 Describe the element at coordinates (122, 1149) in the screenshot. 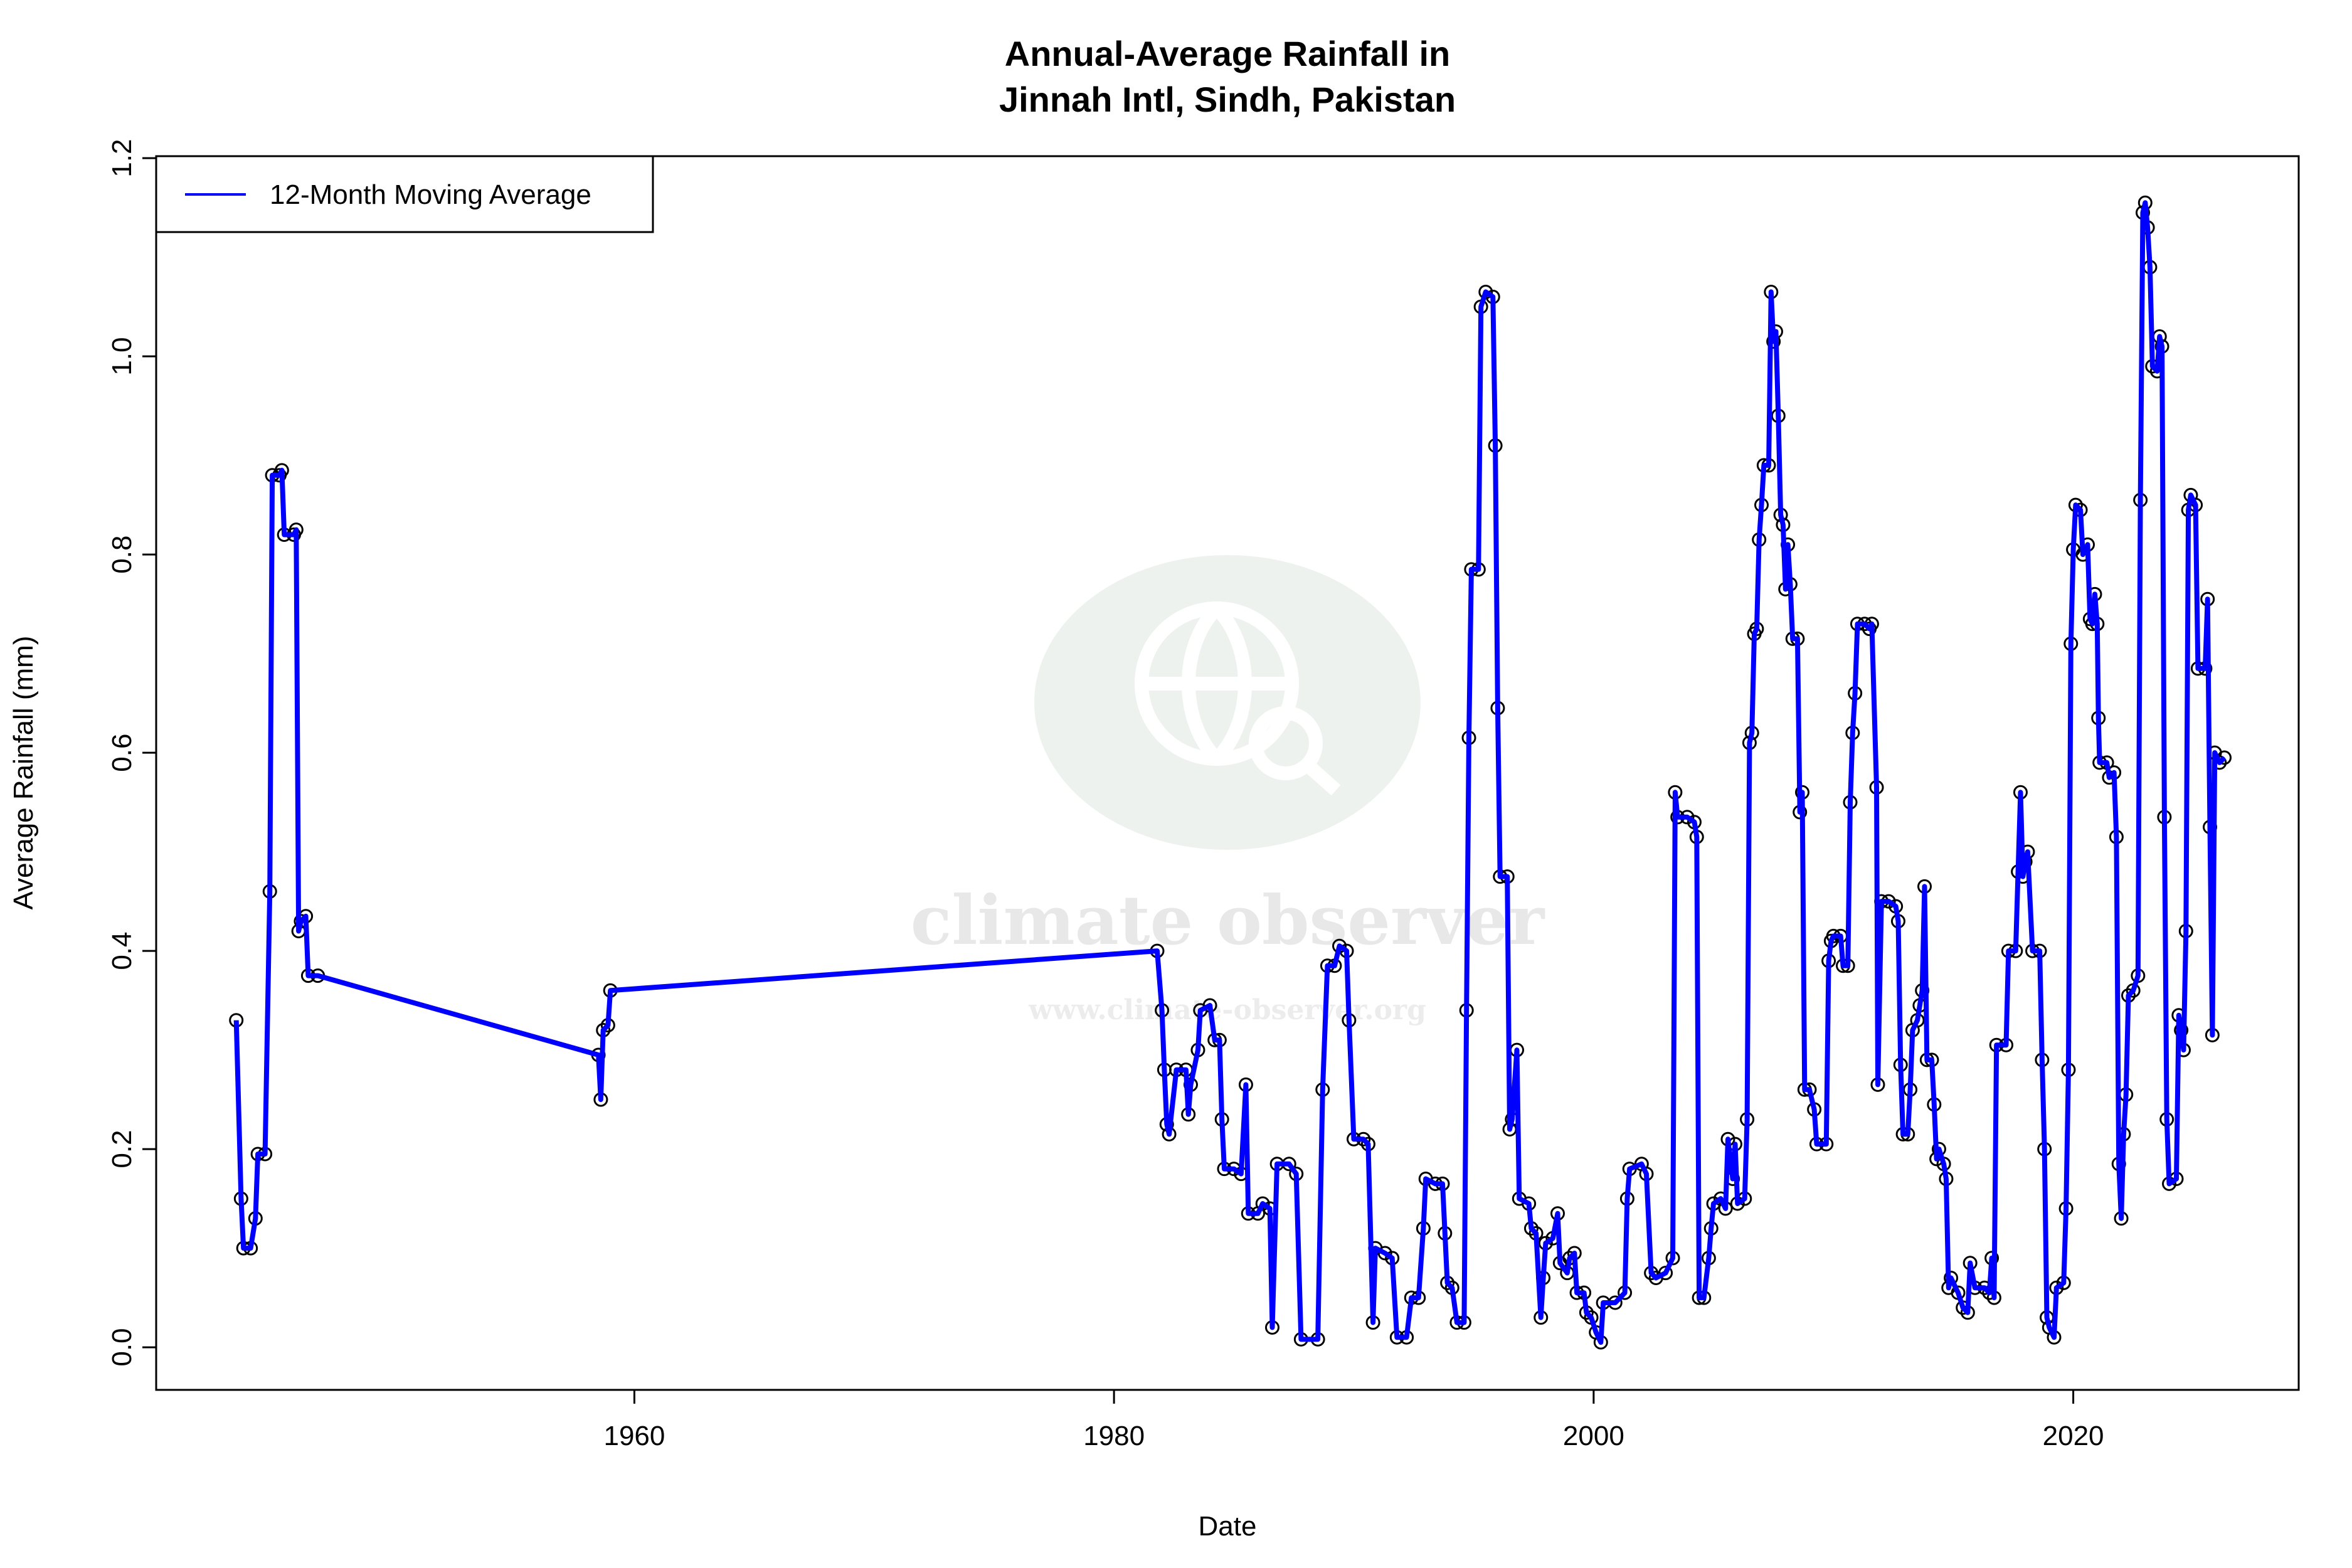

I see `y-tick-label: 0.2` at that location.